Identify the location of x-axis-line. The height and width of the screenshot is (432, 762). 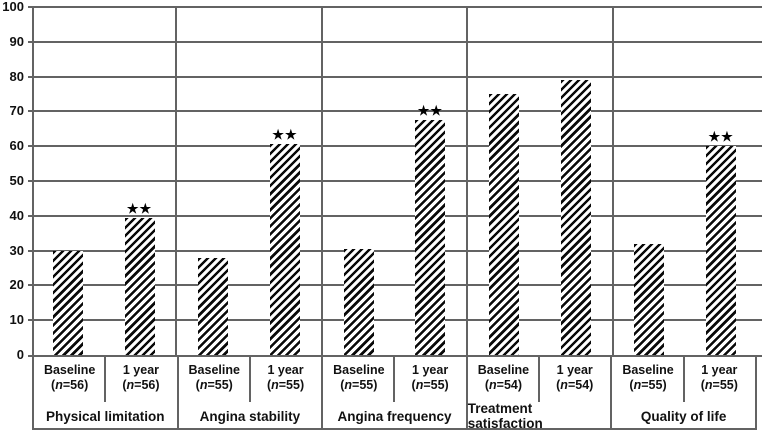
(395, 356).